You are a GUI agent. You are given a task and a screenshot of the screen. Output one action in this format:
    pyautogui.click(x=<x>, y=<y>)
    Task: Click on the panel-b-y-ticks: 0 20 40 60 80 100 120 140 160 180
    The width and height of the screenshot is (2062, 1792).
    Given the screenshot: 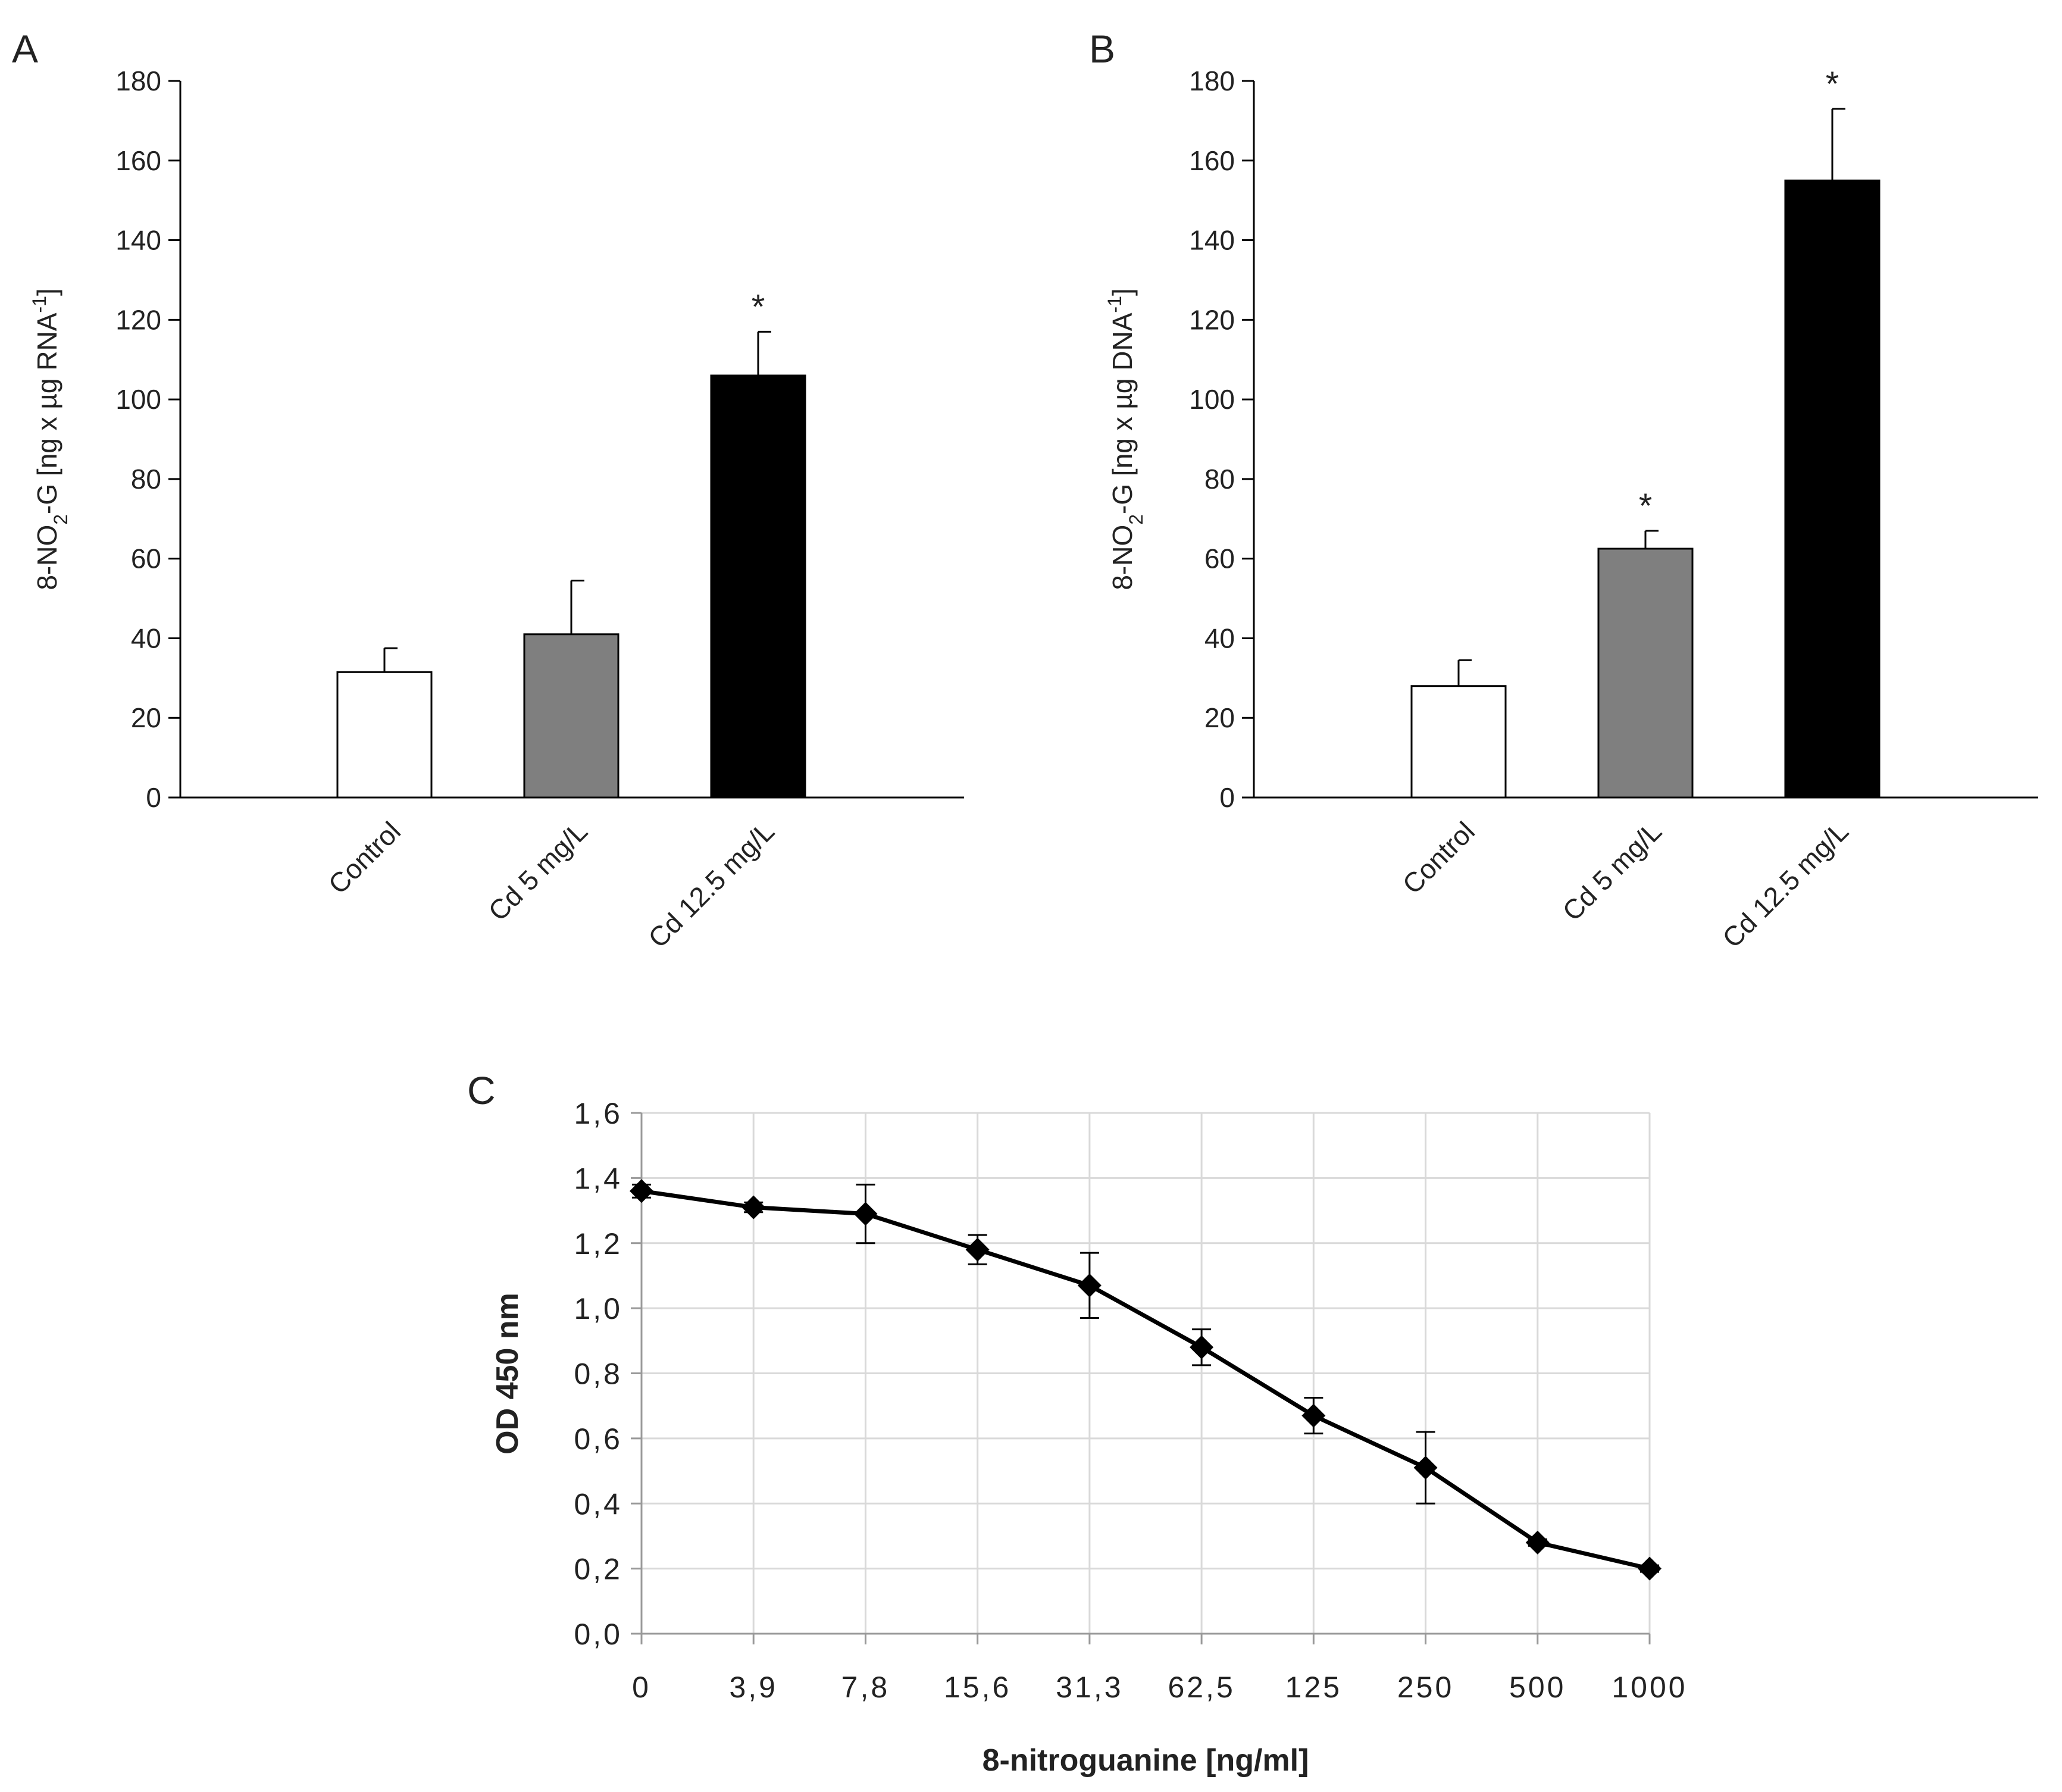 What is the action you would take?
    pyautogui.click(x=1221, y=439)
    